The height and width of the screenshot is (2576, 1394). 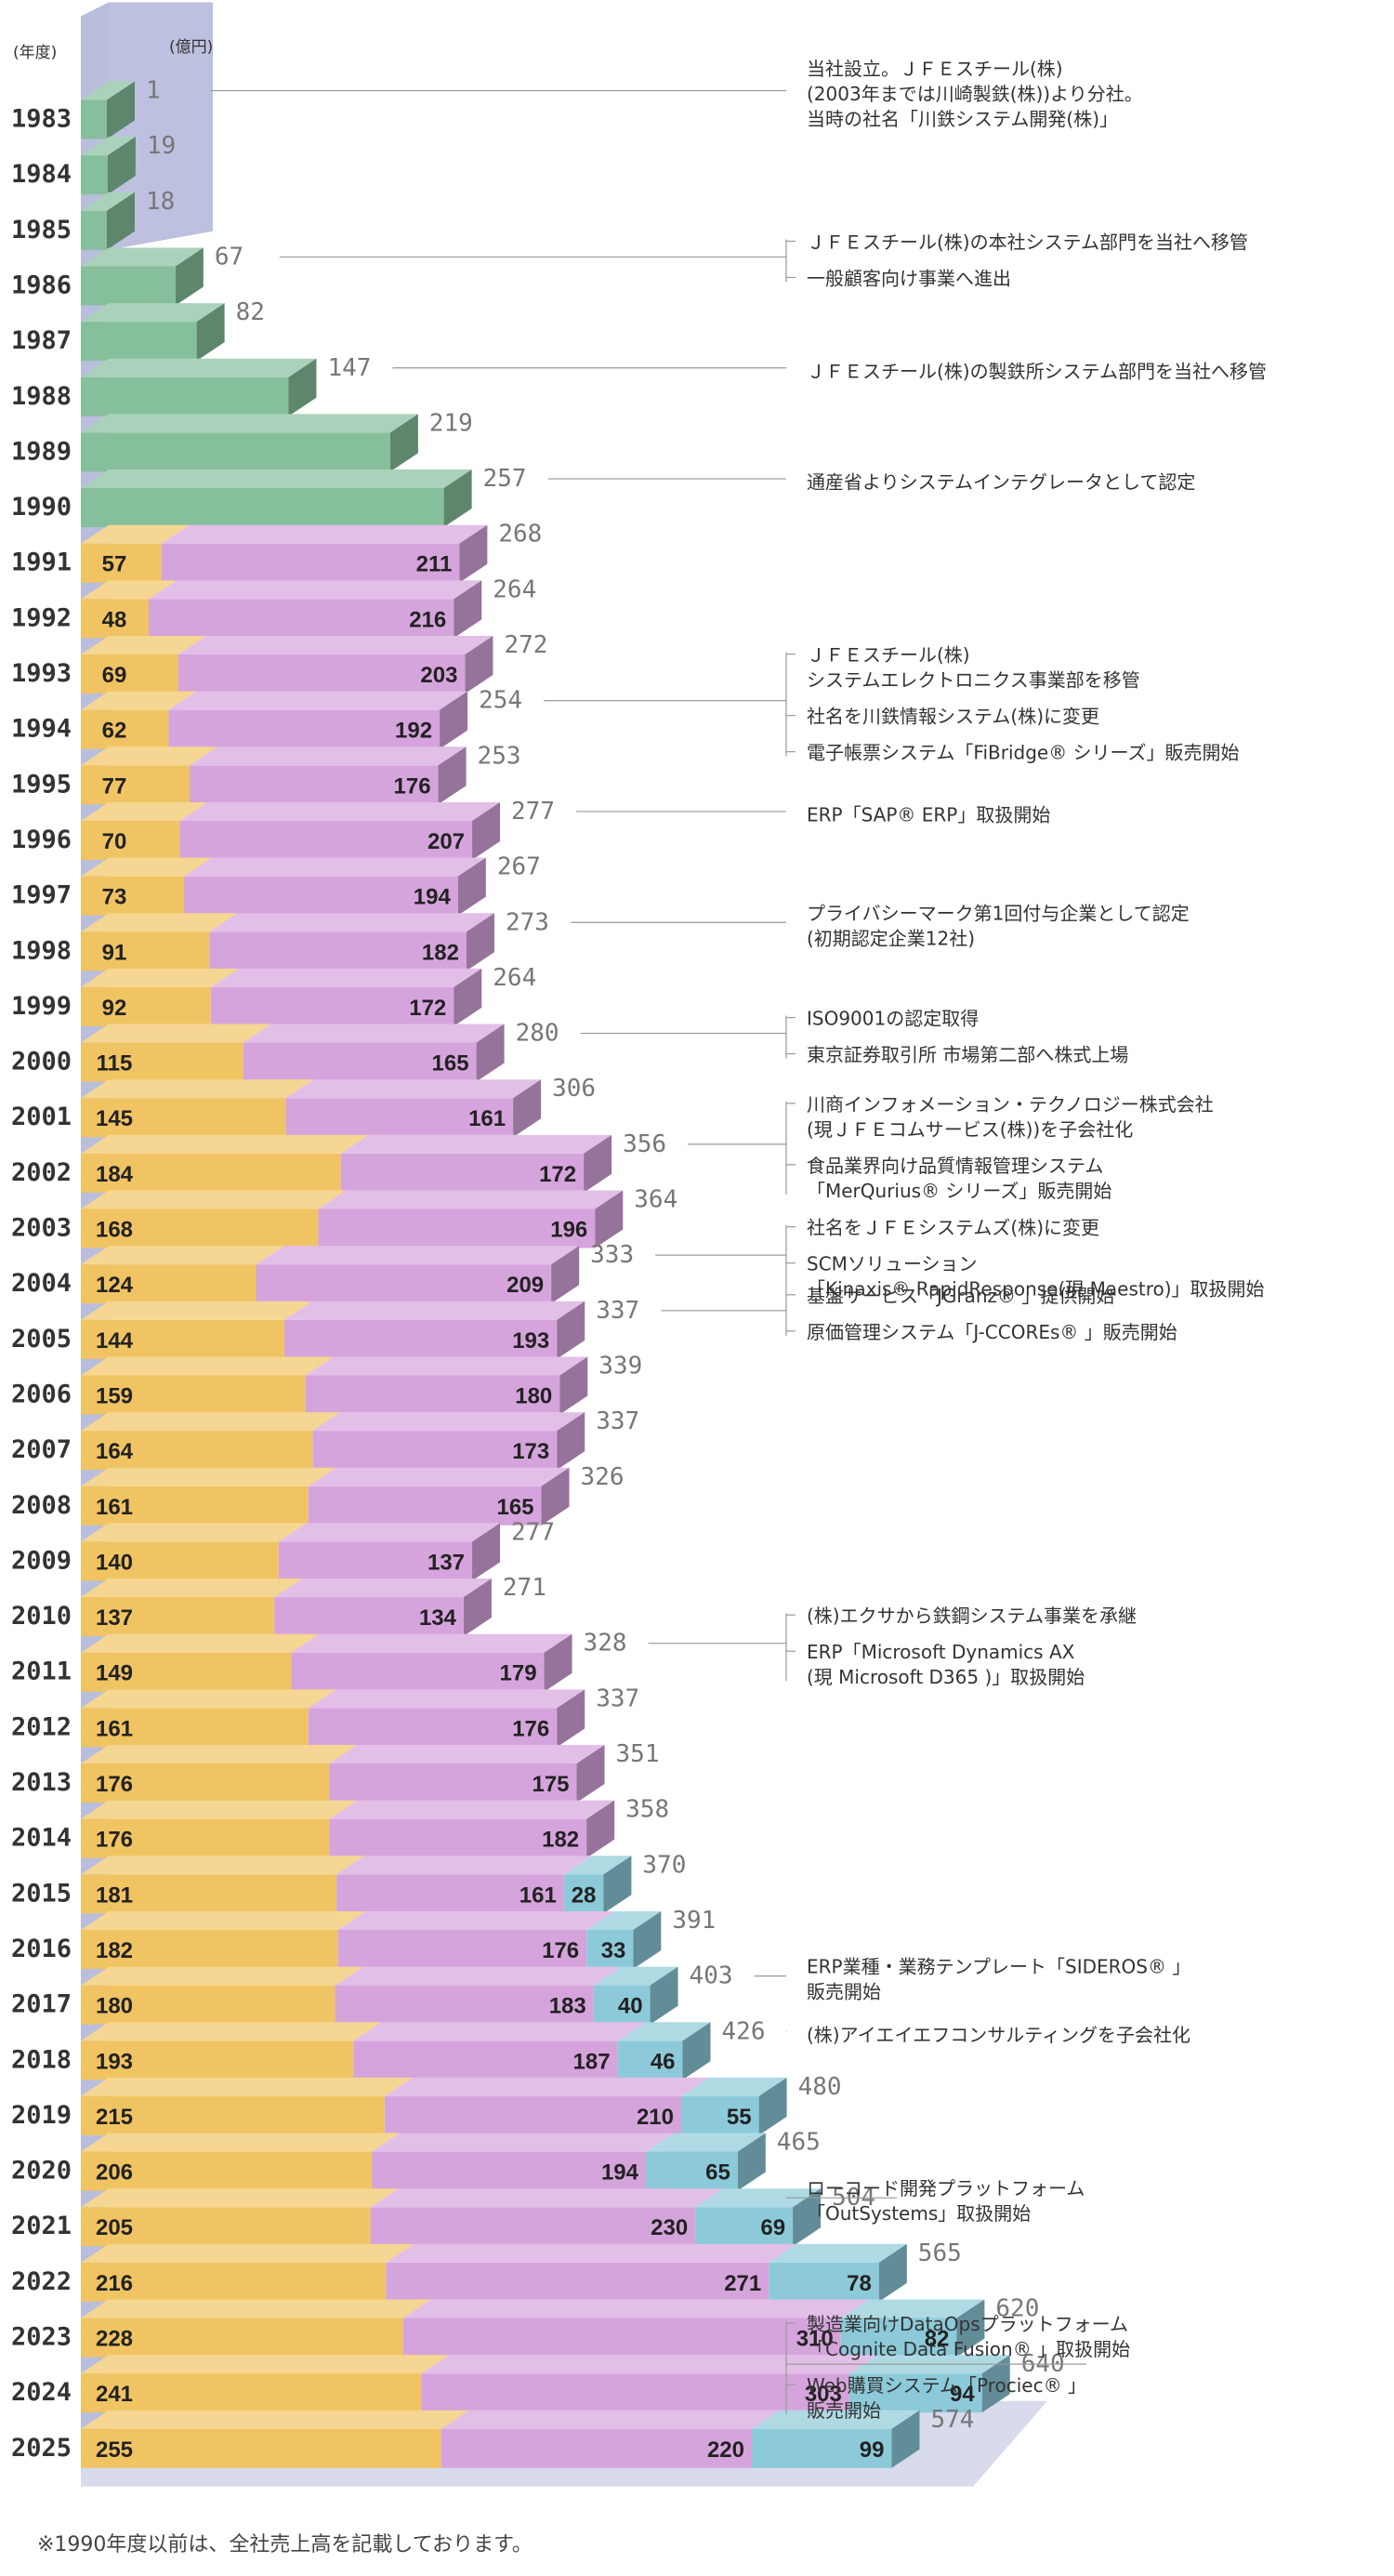 I want to click on value-label-orange-2005: 144, so click(x=115, y=1341).